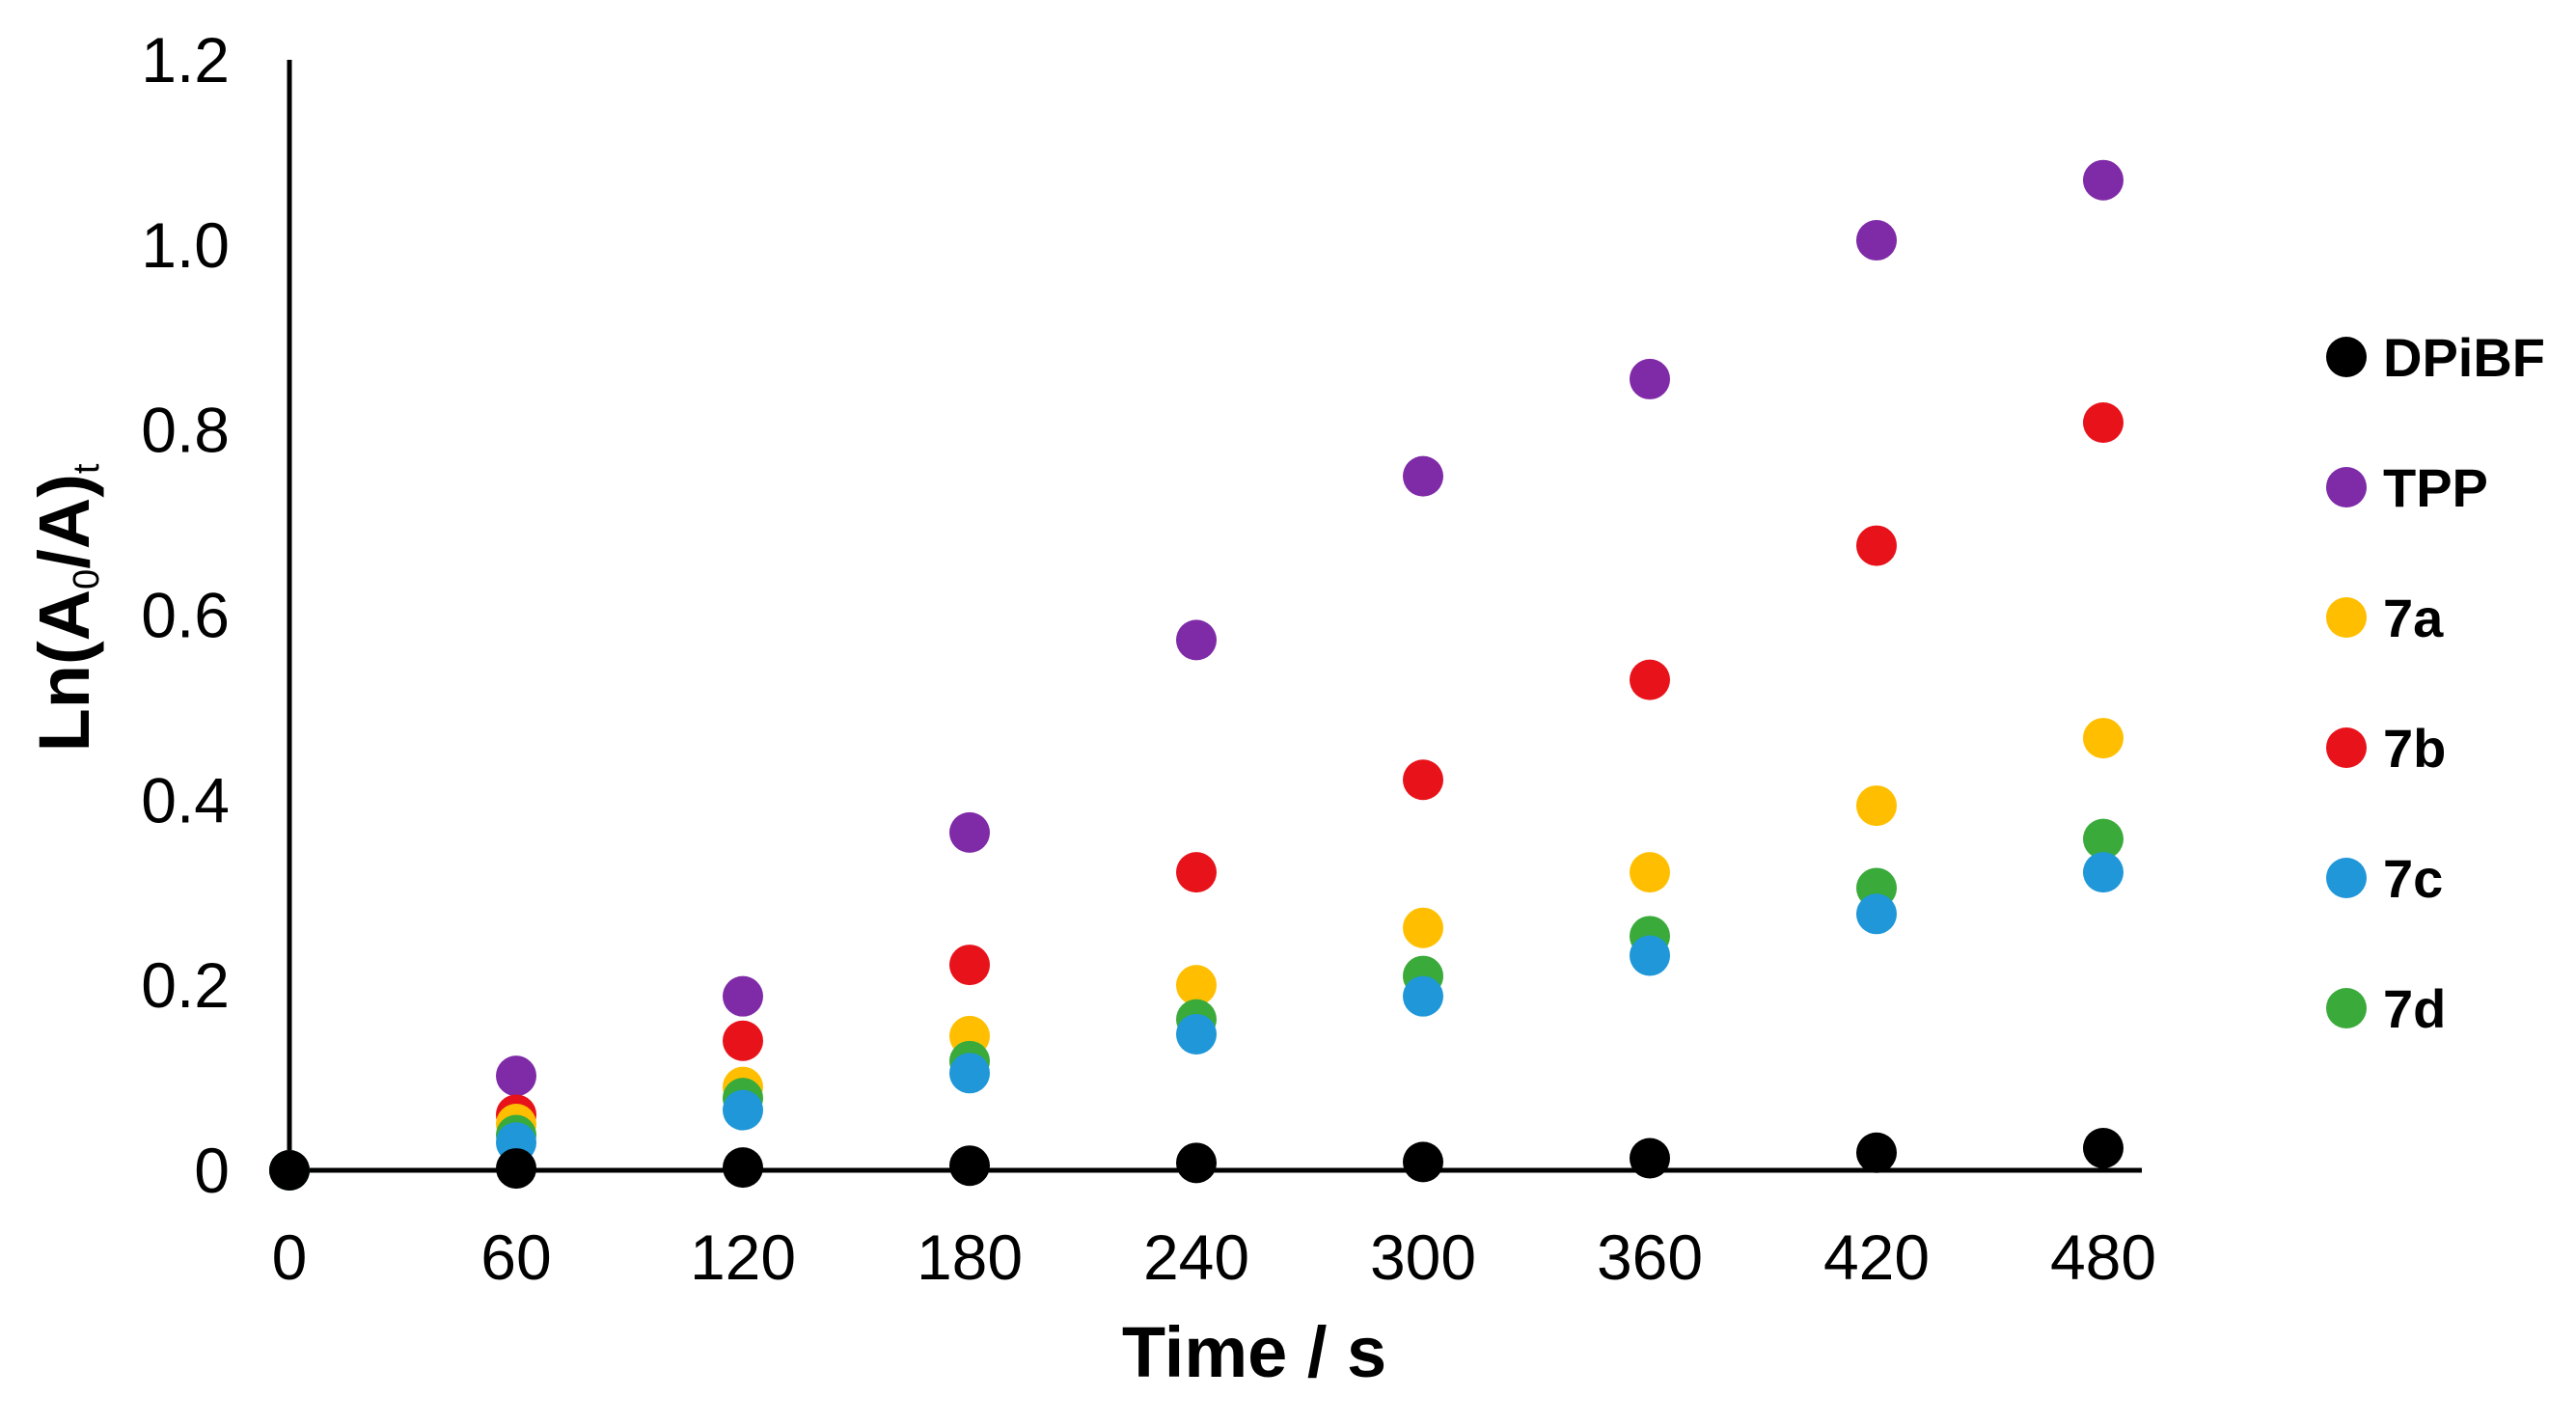 The height and width of the screenshot is (1425, 2576). I want to click on y-axis-title-main: Ln(A, so click(64, 671).